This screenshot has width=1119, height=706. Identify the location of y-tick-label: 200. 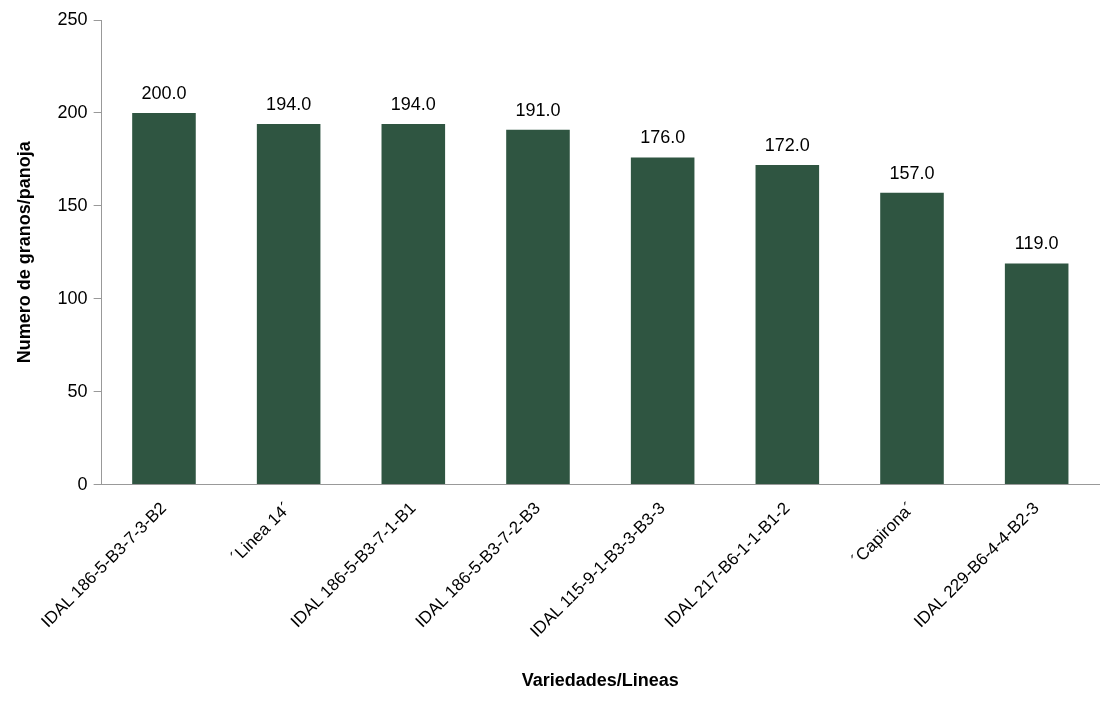
(72, 111).